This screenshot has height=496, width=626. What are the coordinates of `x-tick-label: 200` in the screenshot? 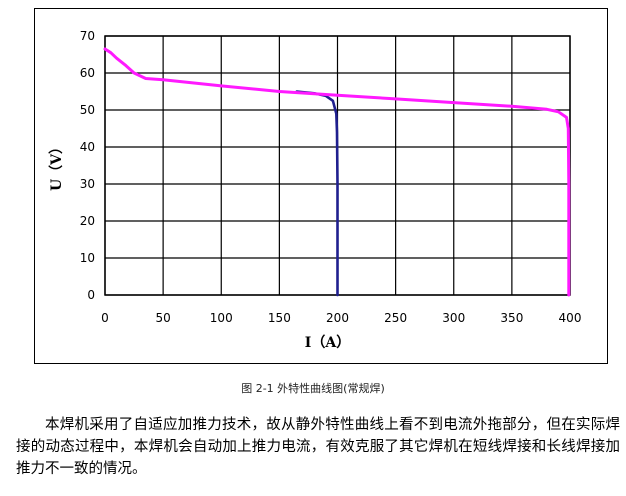 It's located at (337, 318).